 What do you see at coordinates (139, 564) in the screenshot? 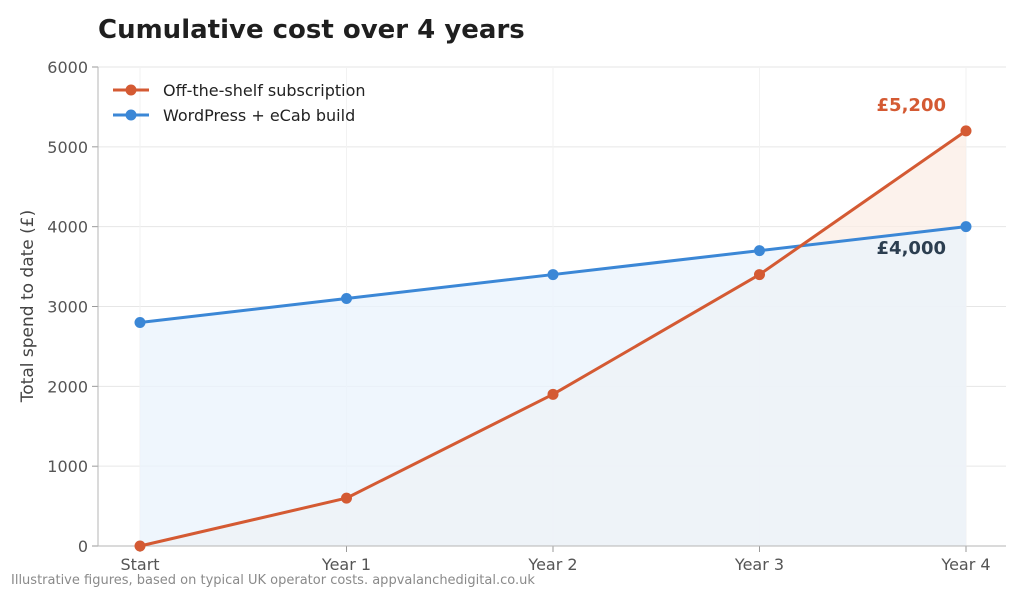
I see `x-tick-label: Start` at bounding box center [139, 564].